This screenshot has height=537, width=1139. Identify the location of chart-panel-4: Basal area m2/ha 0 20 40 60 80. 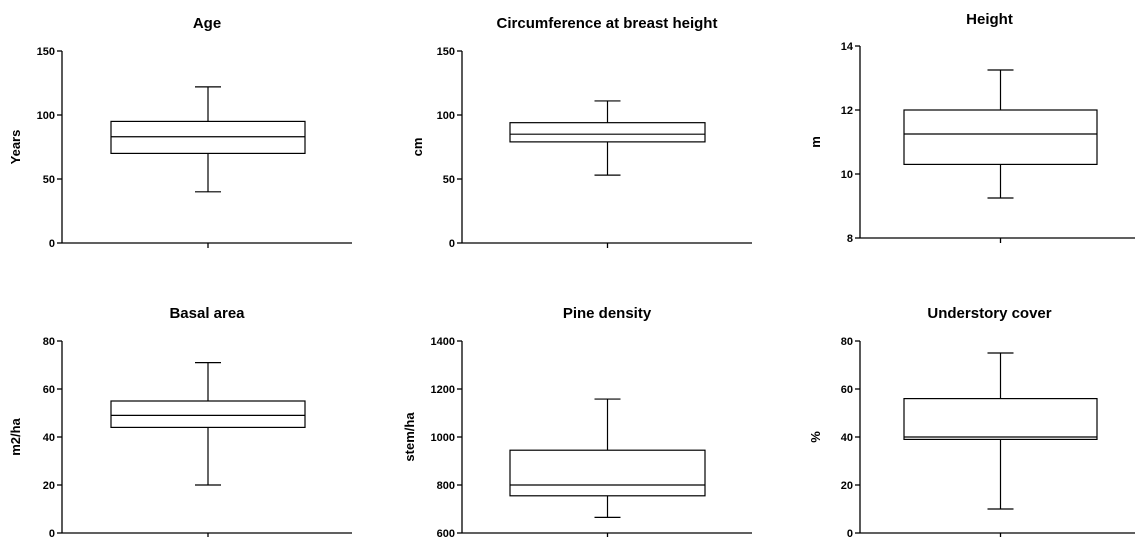
(180, 421).